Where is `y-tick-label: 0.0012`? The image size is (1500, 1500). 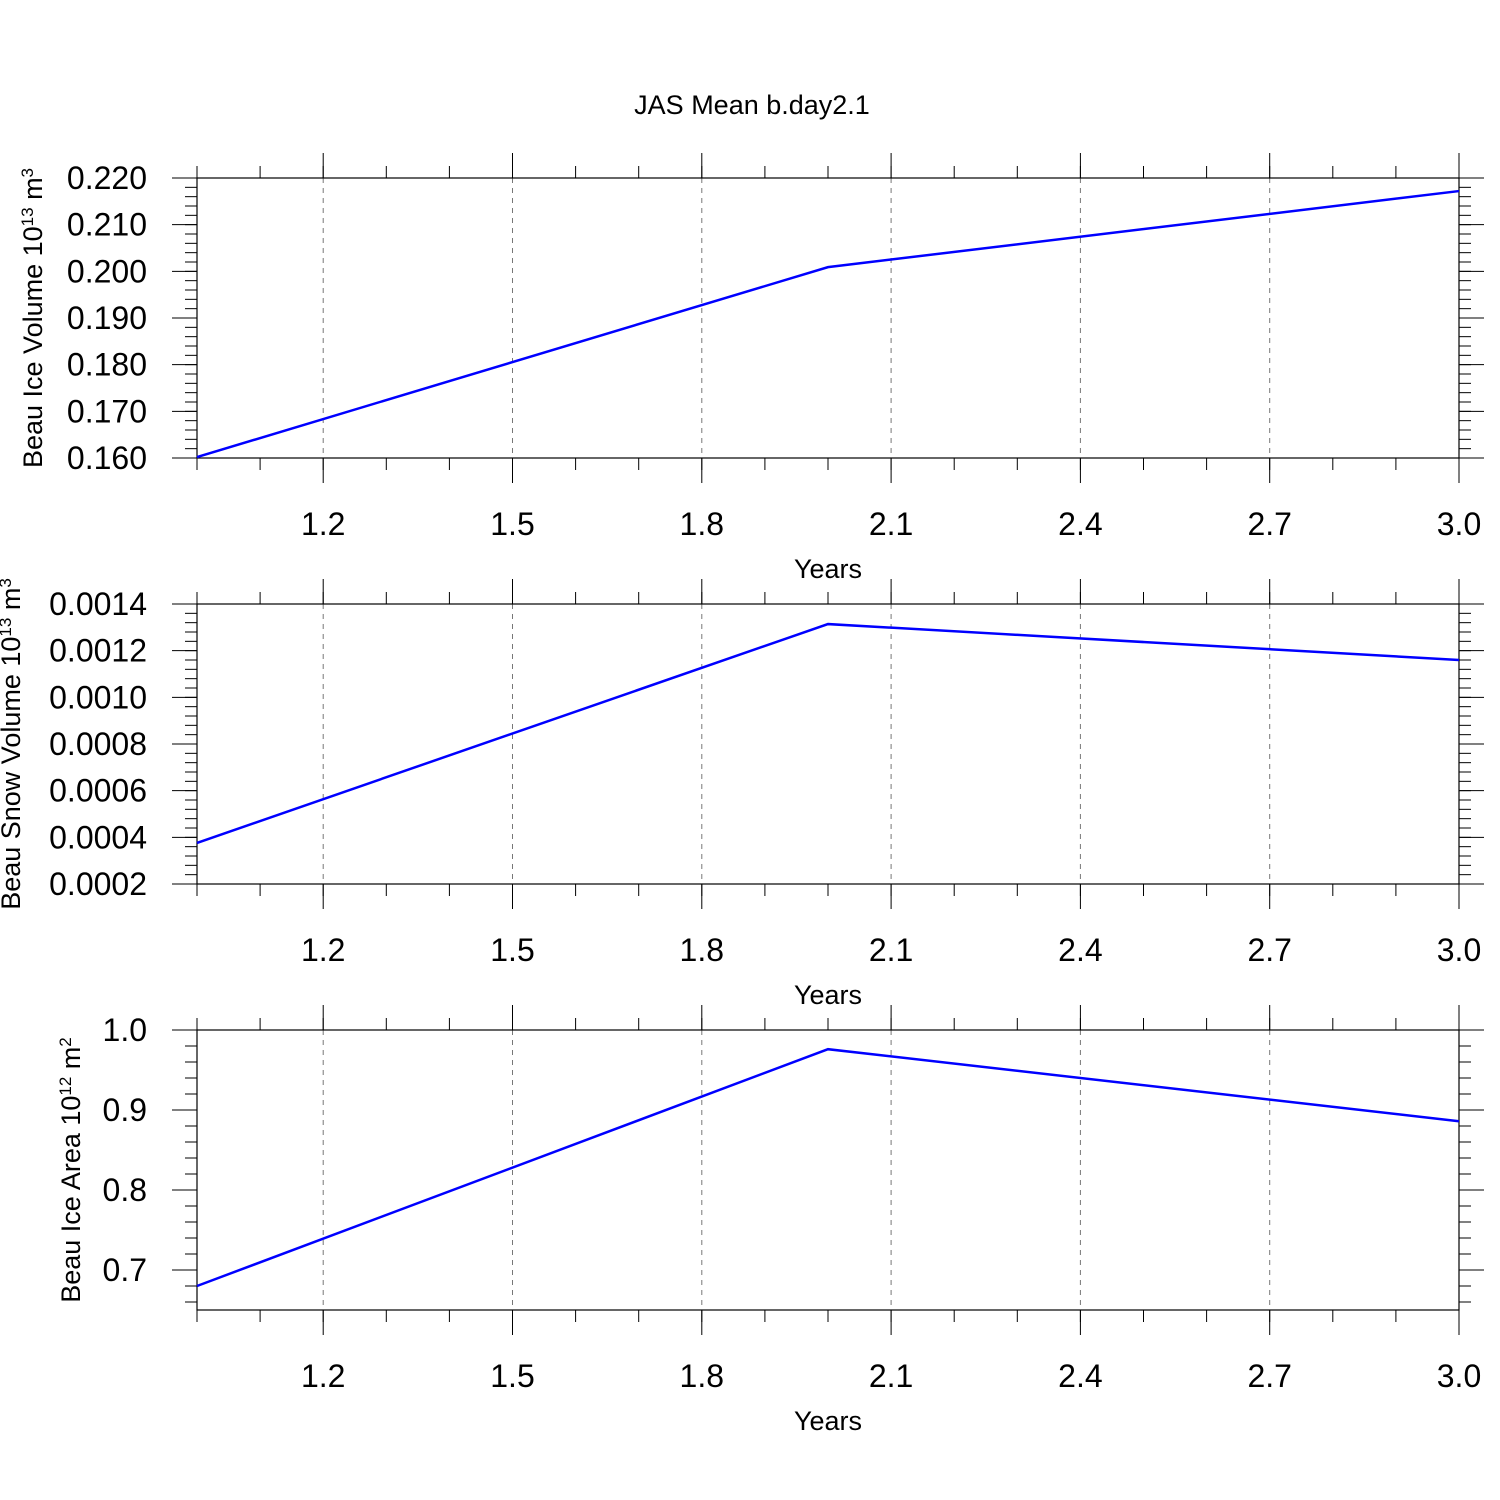 y-tick-label: 0.0012 is located at coordinates (98, 651).